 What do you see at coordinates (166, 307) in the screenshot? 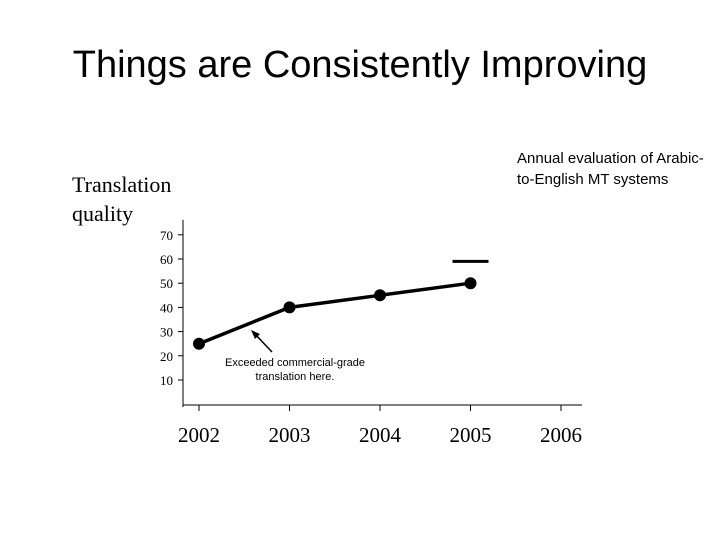
I see `y-tick-label: 40` at bounding box center [166, 307].